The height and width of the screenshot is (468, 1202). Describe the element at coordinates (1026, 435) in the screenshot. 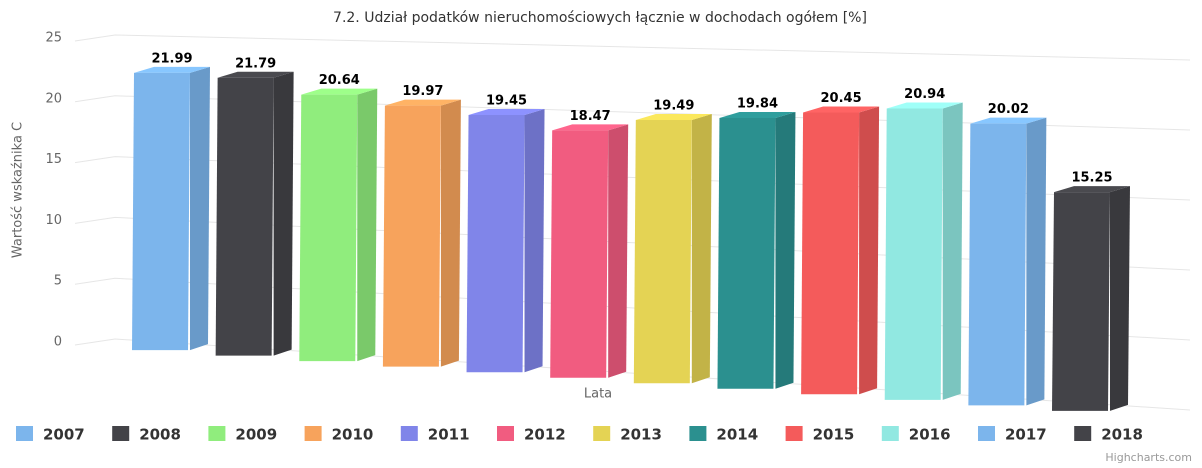

I see `legend-label: 2017` at that location.